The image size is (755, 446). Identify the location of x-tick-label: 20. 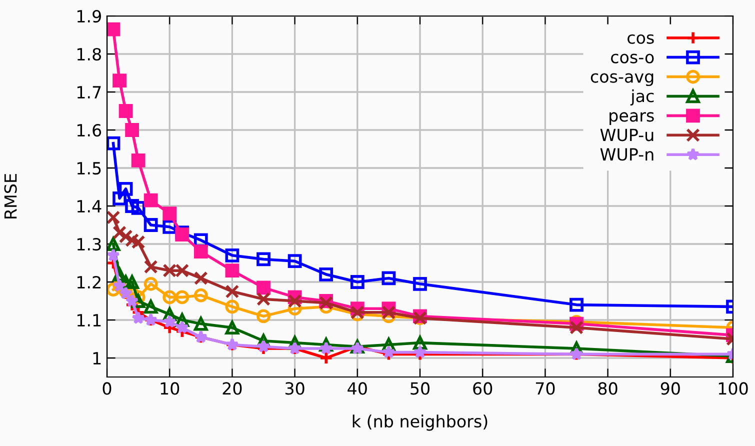
(232, 388).